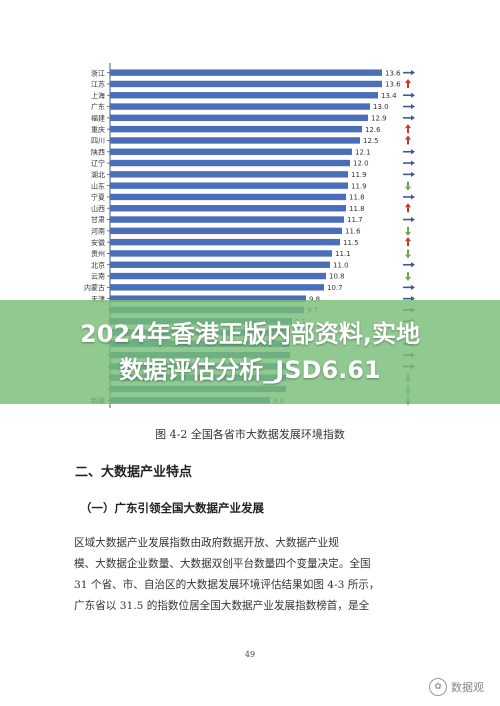  Describe the element at coordinates (98, 84) in the screenshot. I see `category-label: 江苏` at that location.